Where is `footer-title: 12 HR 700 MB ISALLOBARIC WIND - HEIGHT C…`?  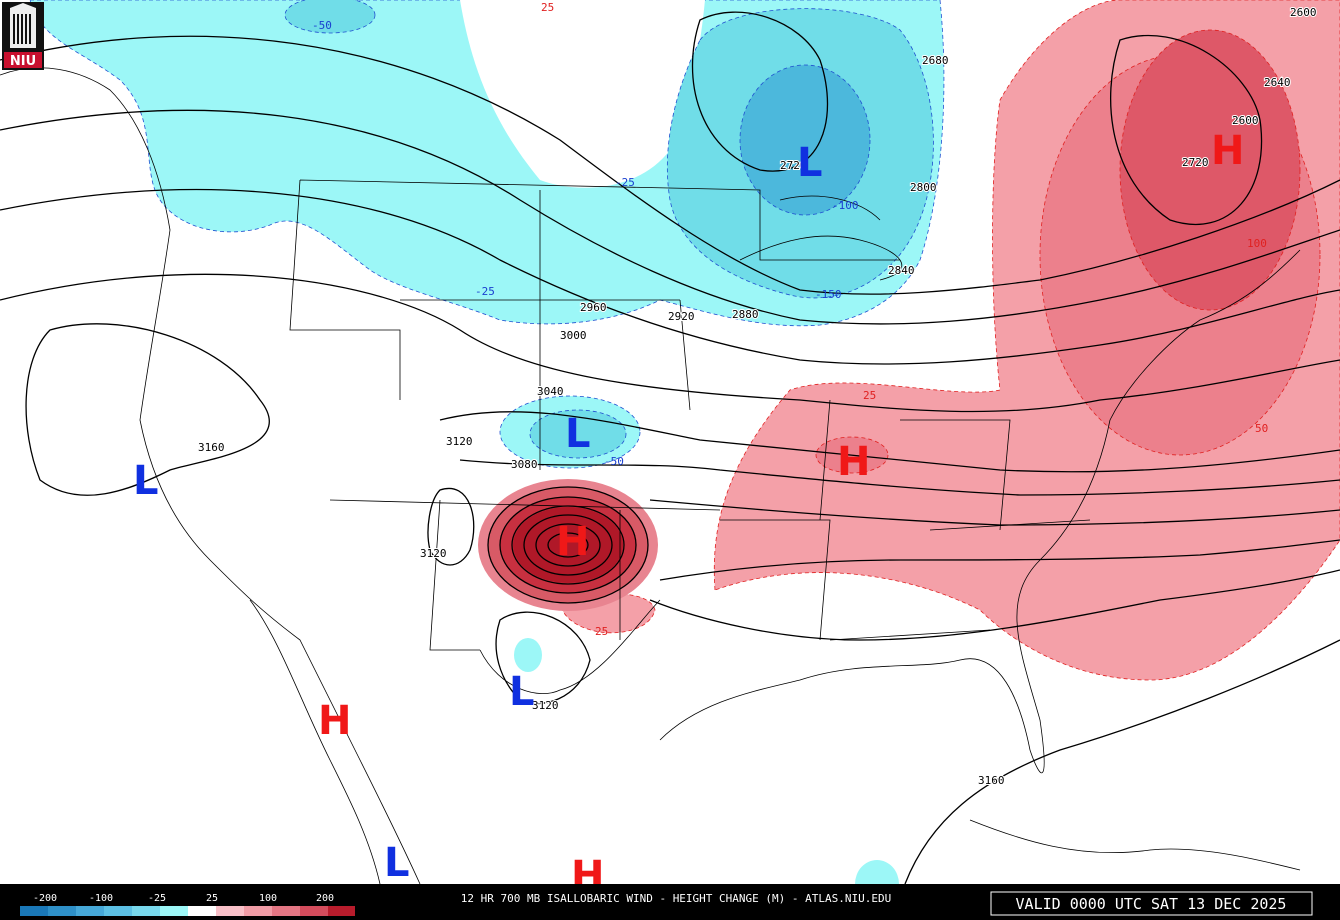
footer-title: 12 HR 700 MB ISALLOBARIC WIND - HEIGHT C… is located at coordinates (676, 898).